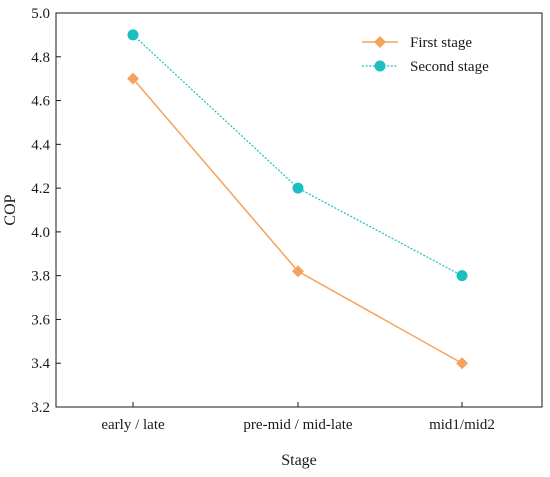 This screenshot has width=550, height=477. I want to click on legend-marker-first-stage, so click(380, 42).